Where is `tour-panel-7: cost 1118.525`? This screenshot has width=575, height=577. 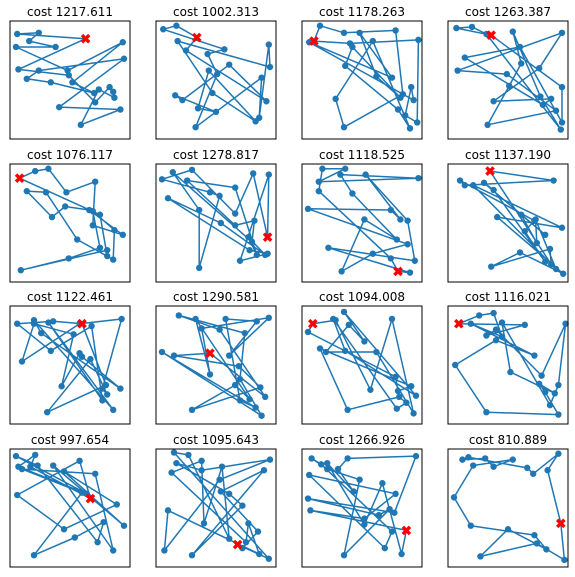
tour-panel-7: cost 1118.525 is located at coordinates (362, 215).